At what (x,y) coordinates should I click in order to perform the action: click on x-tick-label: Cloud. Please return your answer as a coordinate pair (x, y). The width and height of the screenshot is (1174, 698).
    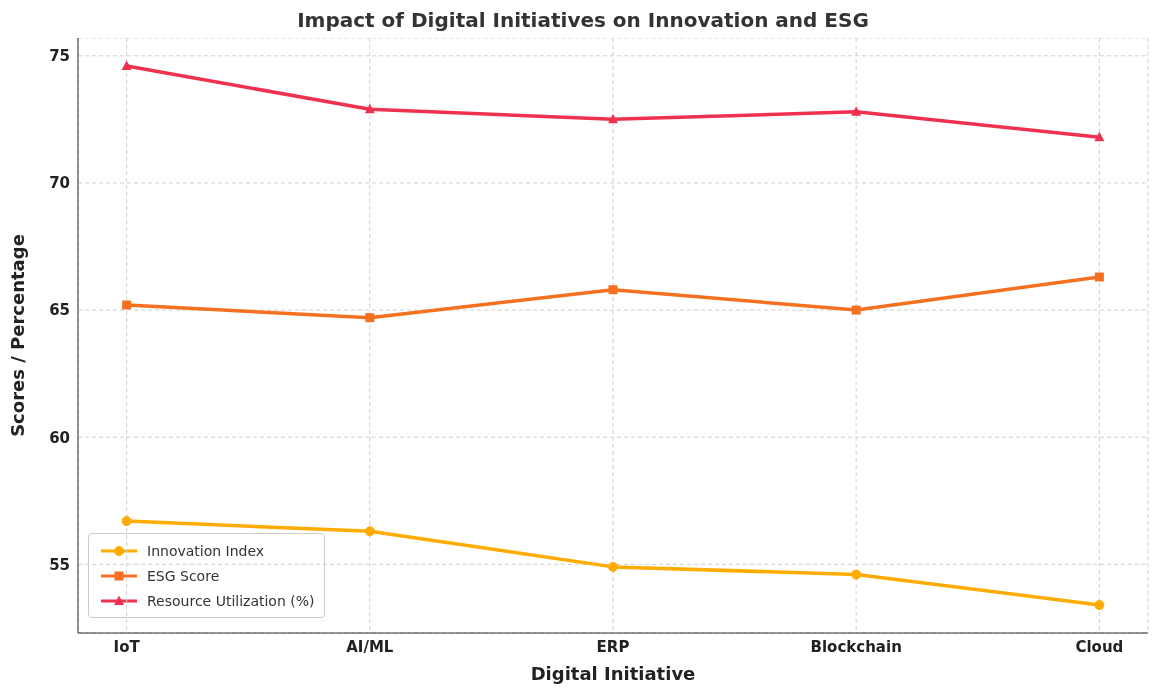
    Looking at the image, I should click on (1099, 646).